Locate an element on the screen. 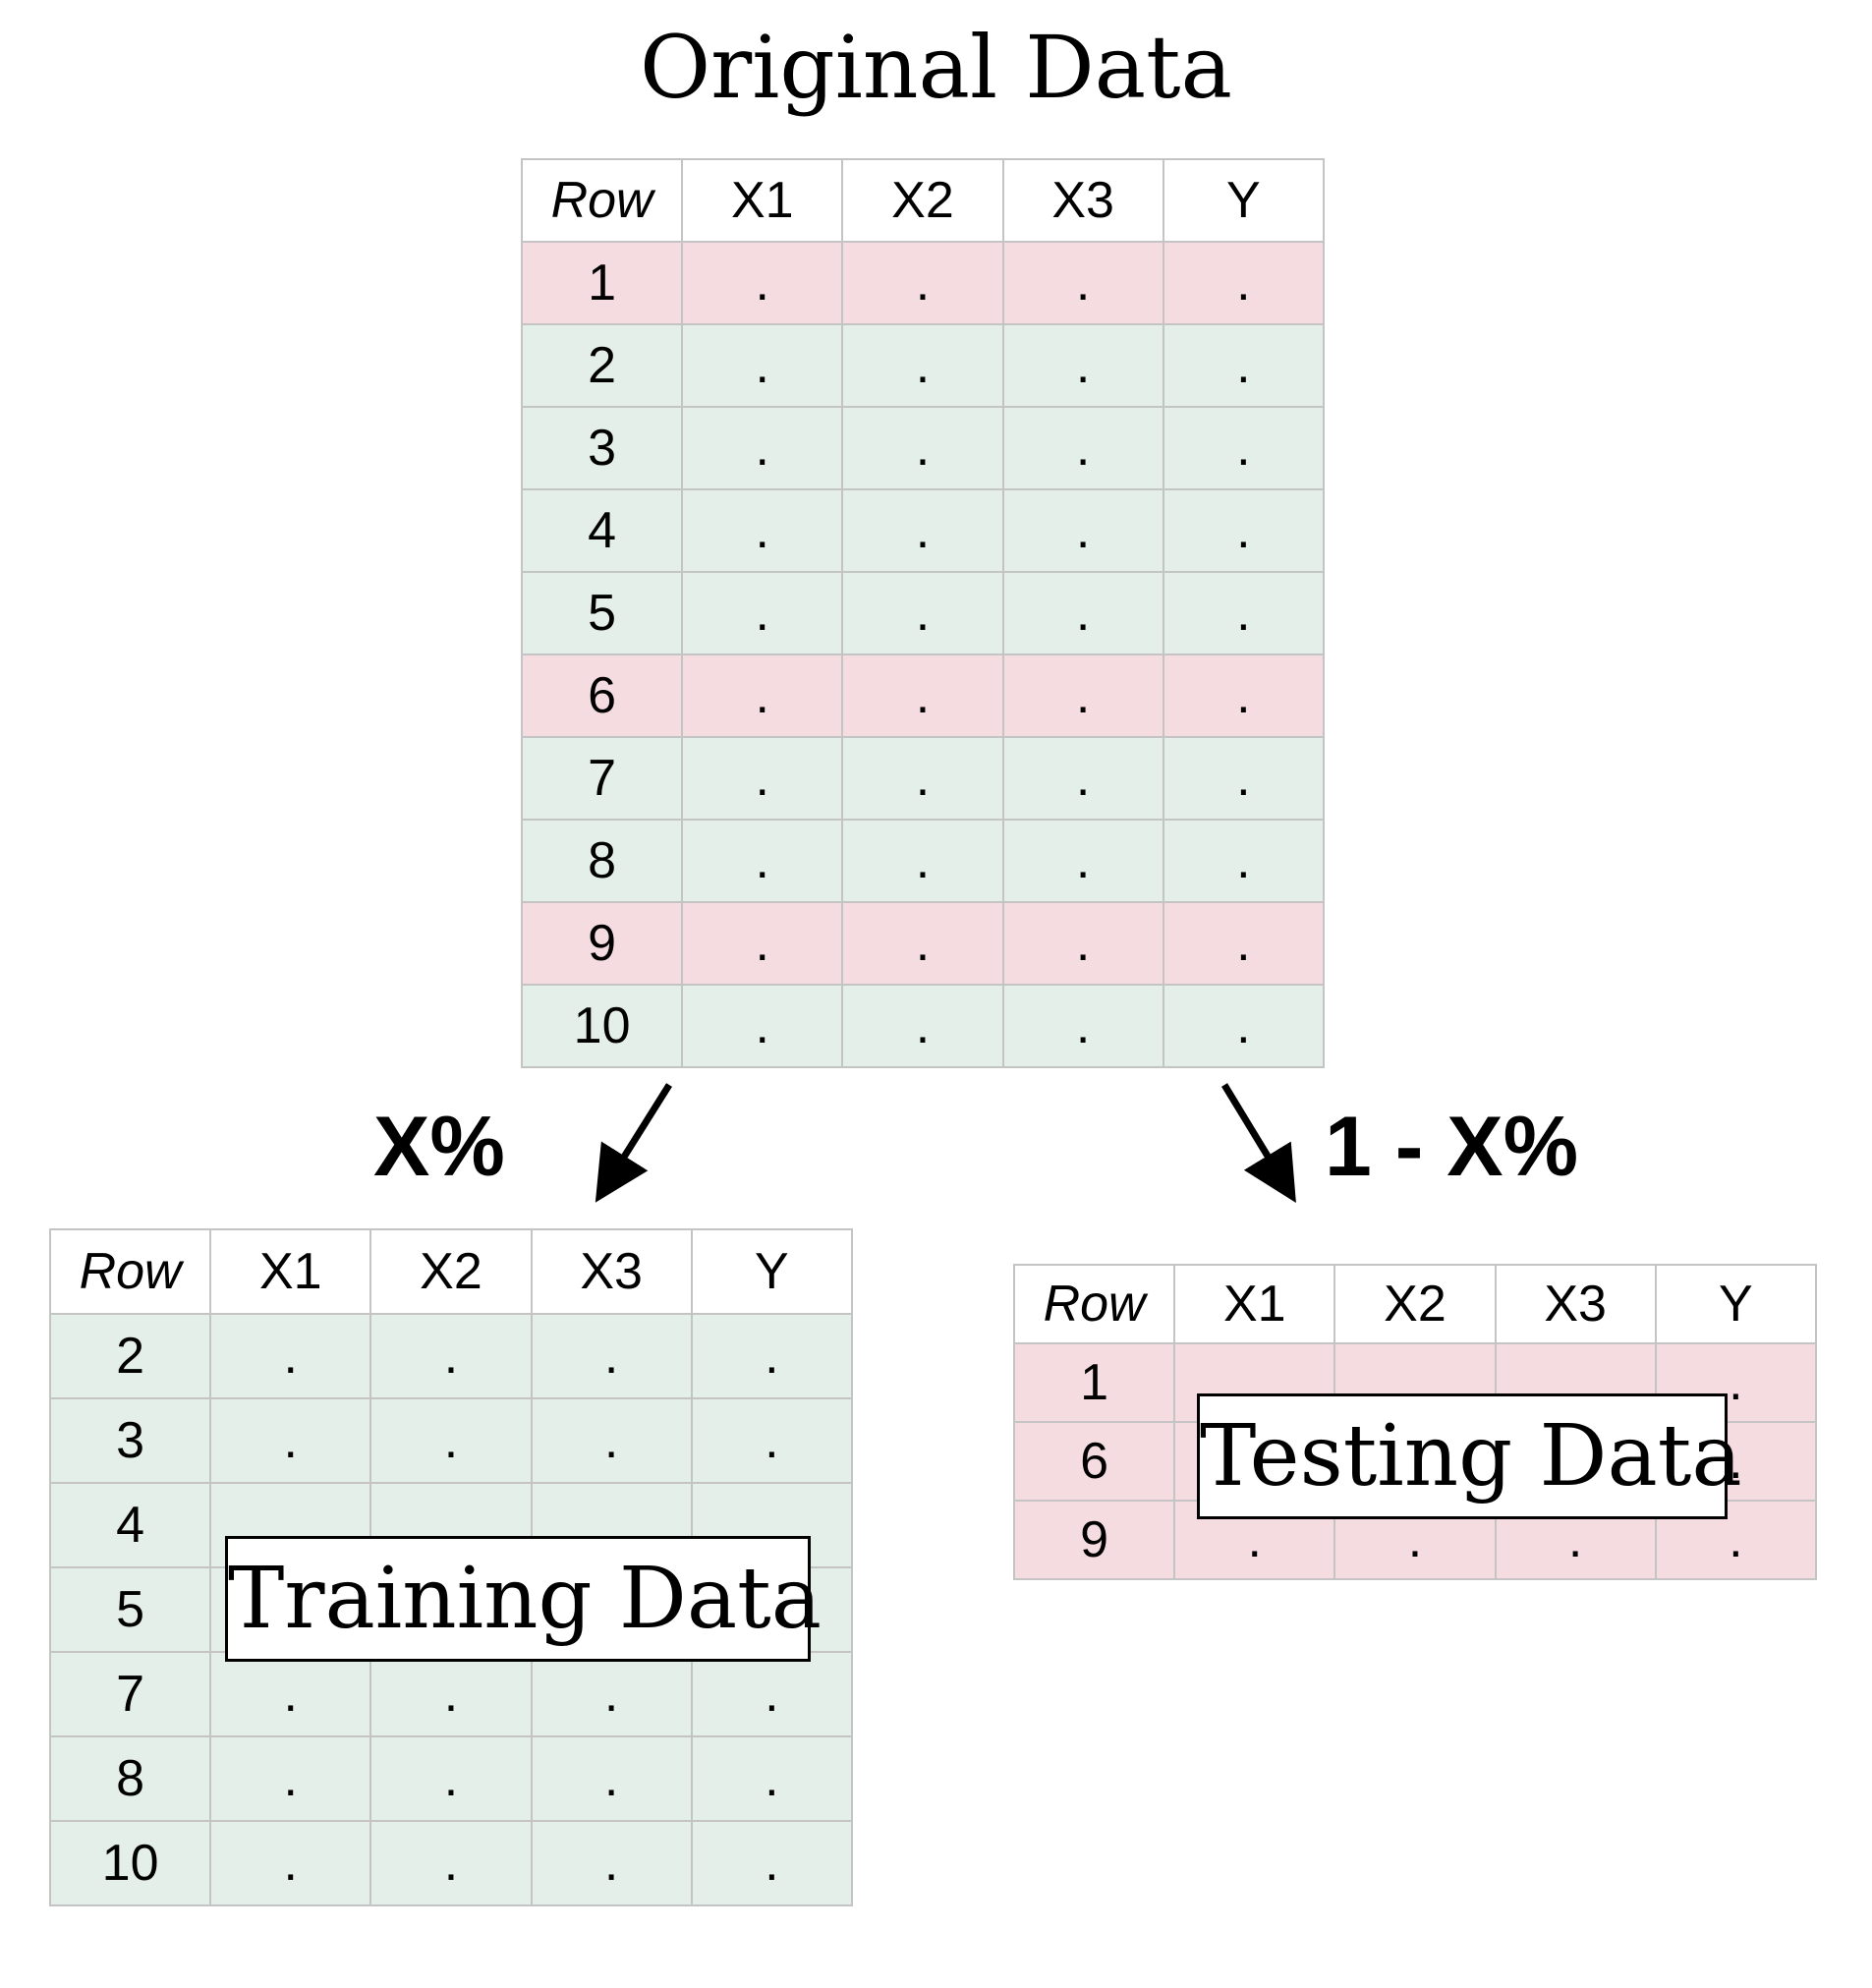 This screenshot has height=1988, width=1872. testing-data-label: Testing Data is located at coordinates (1469, 1456).